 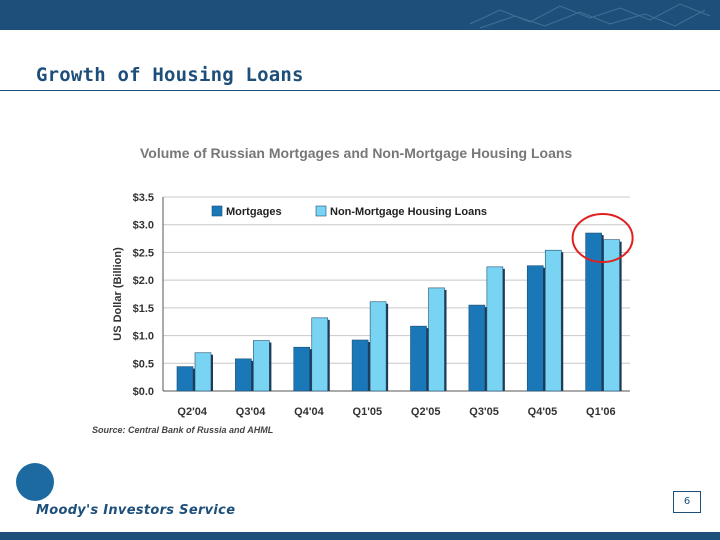 What do you see at coordinates (484, 412) in the screenshot?
I see `x-tick-label: Q3'05` at bounding box center [484, 412].